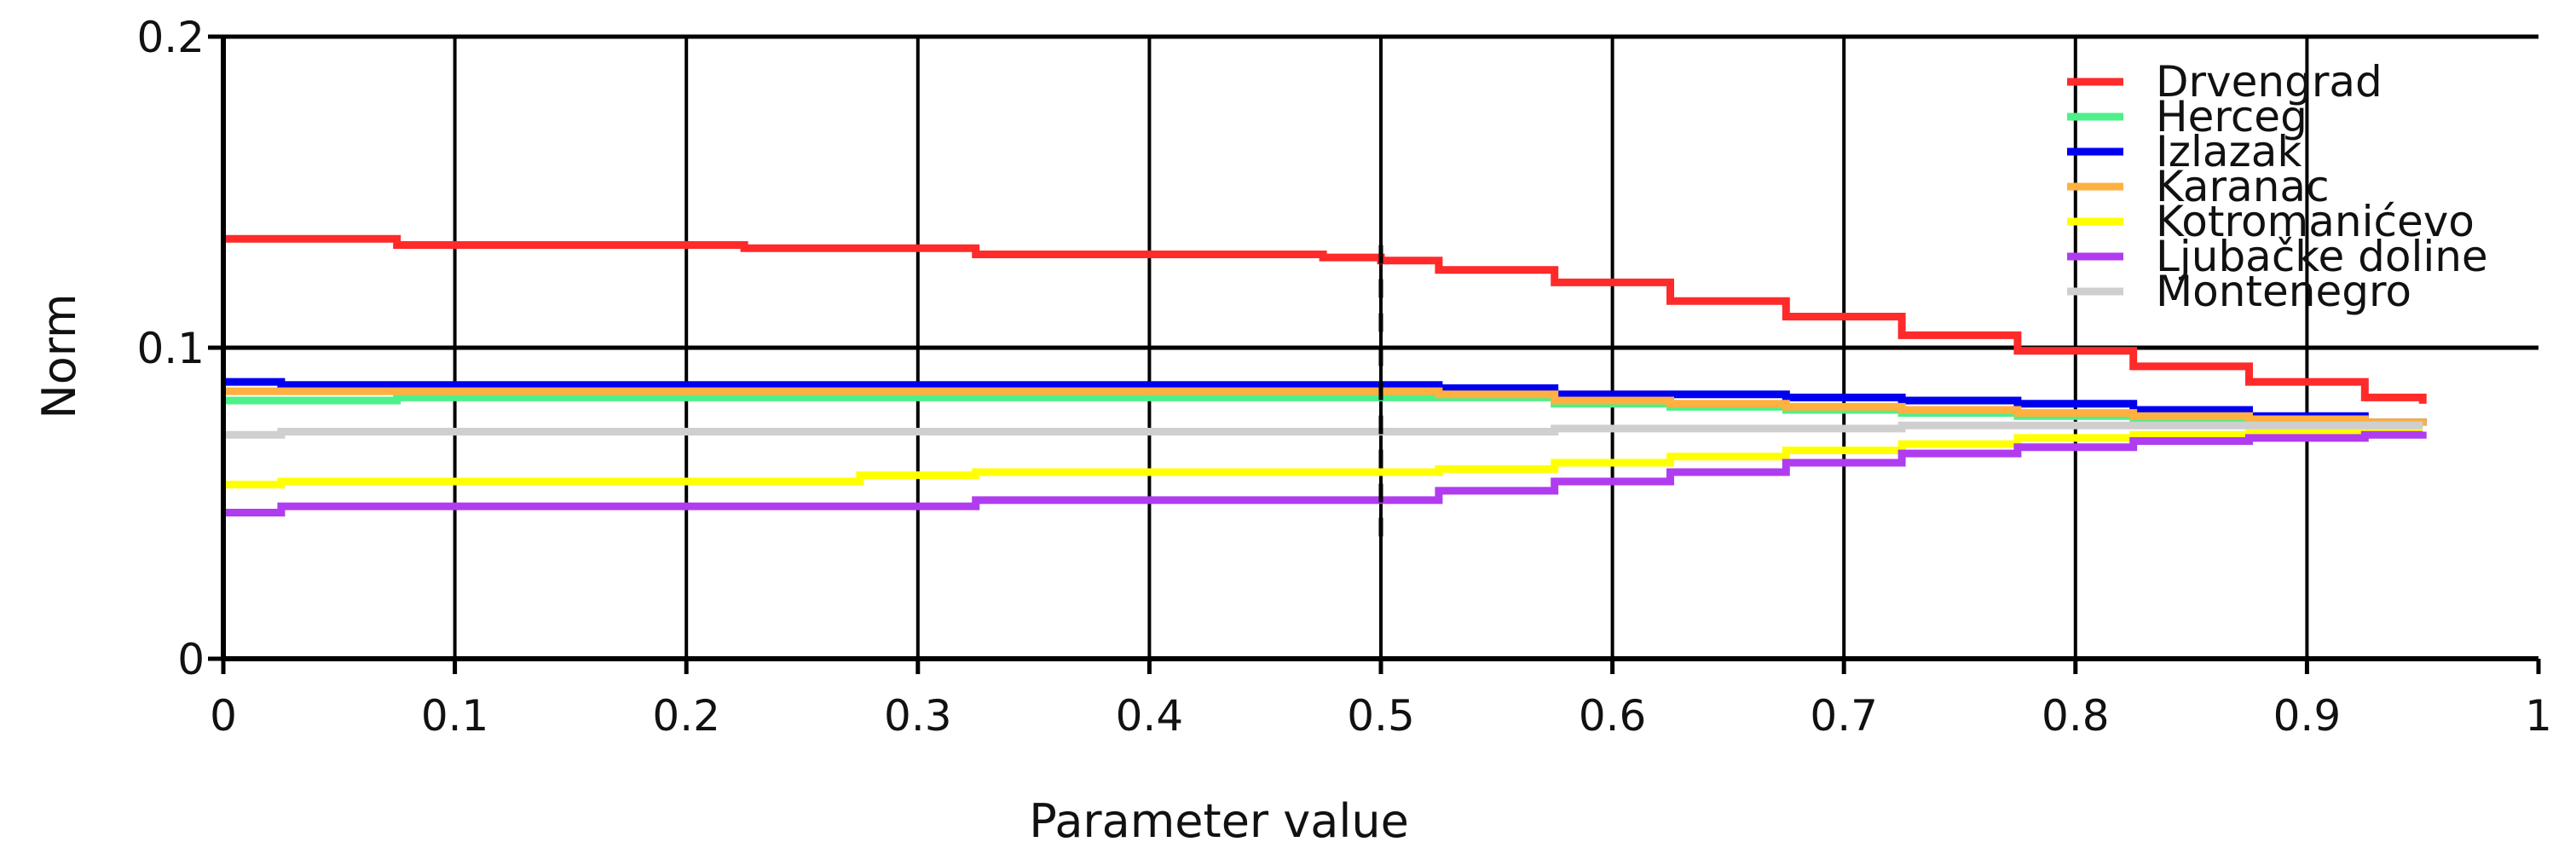 The height and width of the screenshot is (865, 2576). What do you see at coordinates (1219, 821) in the screenshot?
I see `x-axis-label: Parameter value` at bounding box center [1219, 821].